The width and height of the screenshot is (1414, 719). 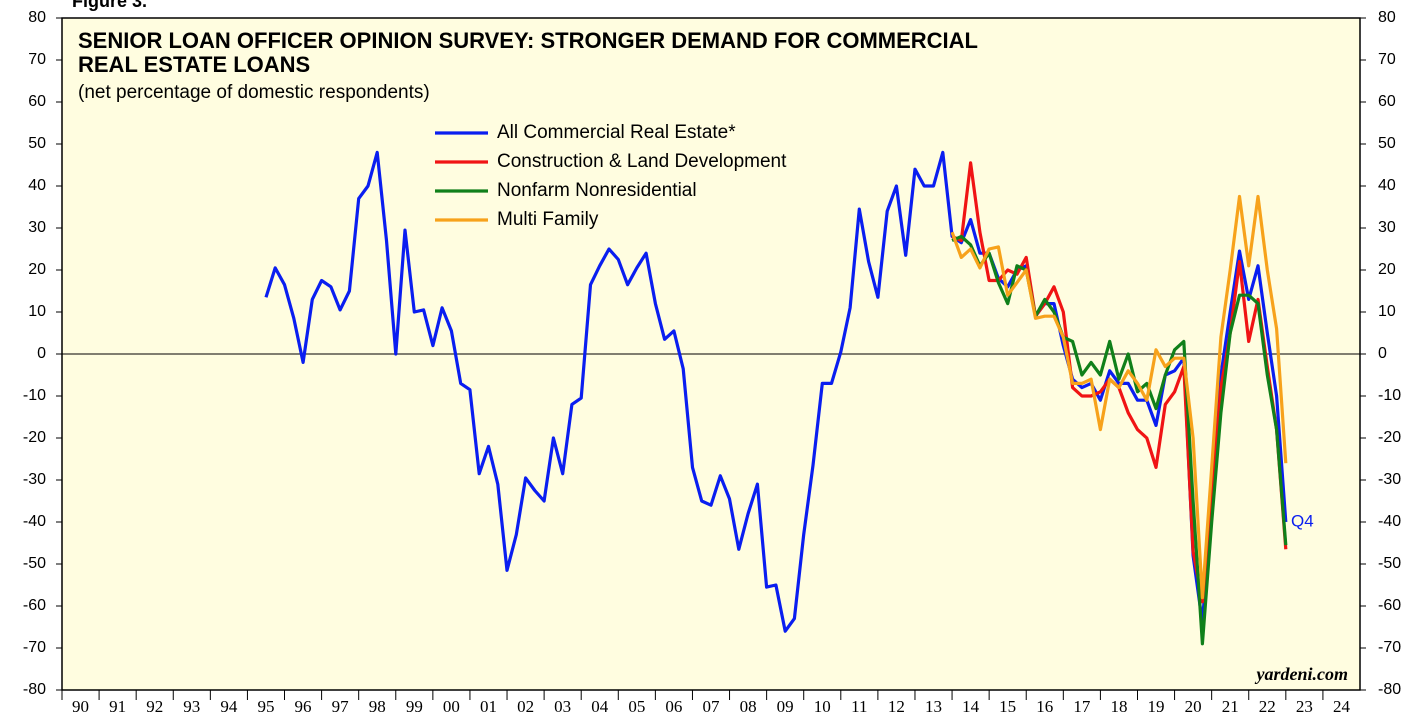 What do you see at coordinates (109, 5) in the screenshot?
I see `figure-label: Figure 3.` at bounding box center [109, 5].